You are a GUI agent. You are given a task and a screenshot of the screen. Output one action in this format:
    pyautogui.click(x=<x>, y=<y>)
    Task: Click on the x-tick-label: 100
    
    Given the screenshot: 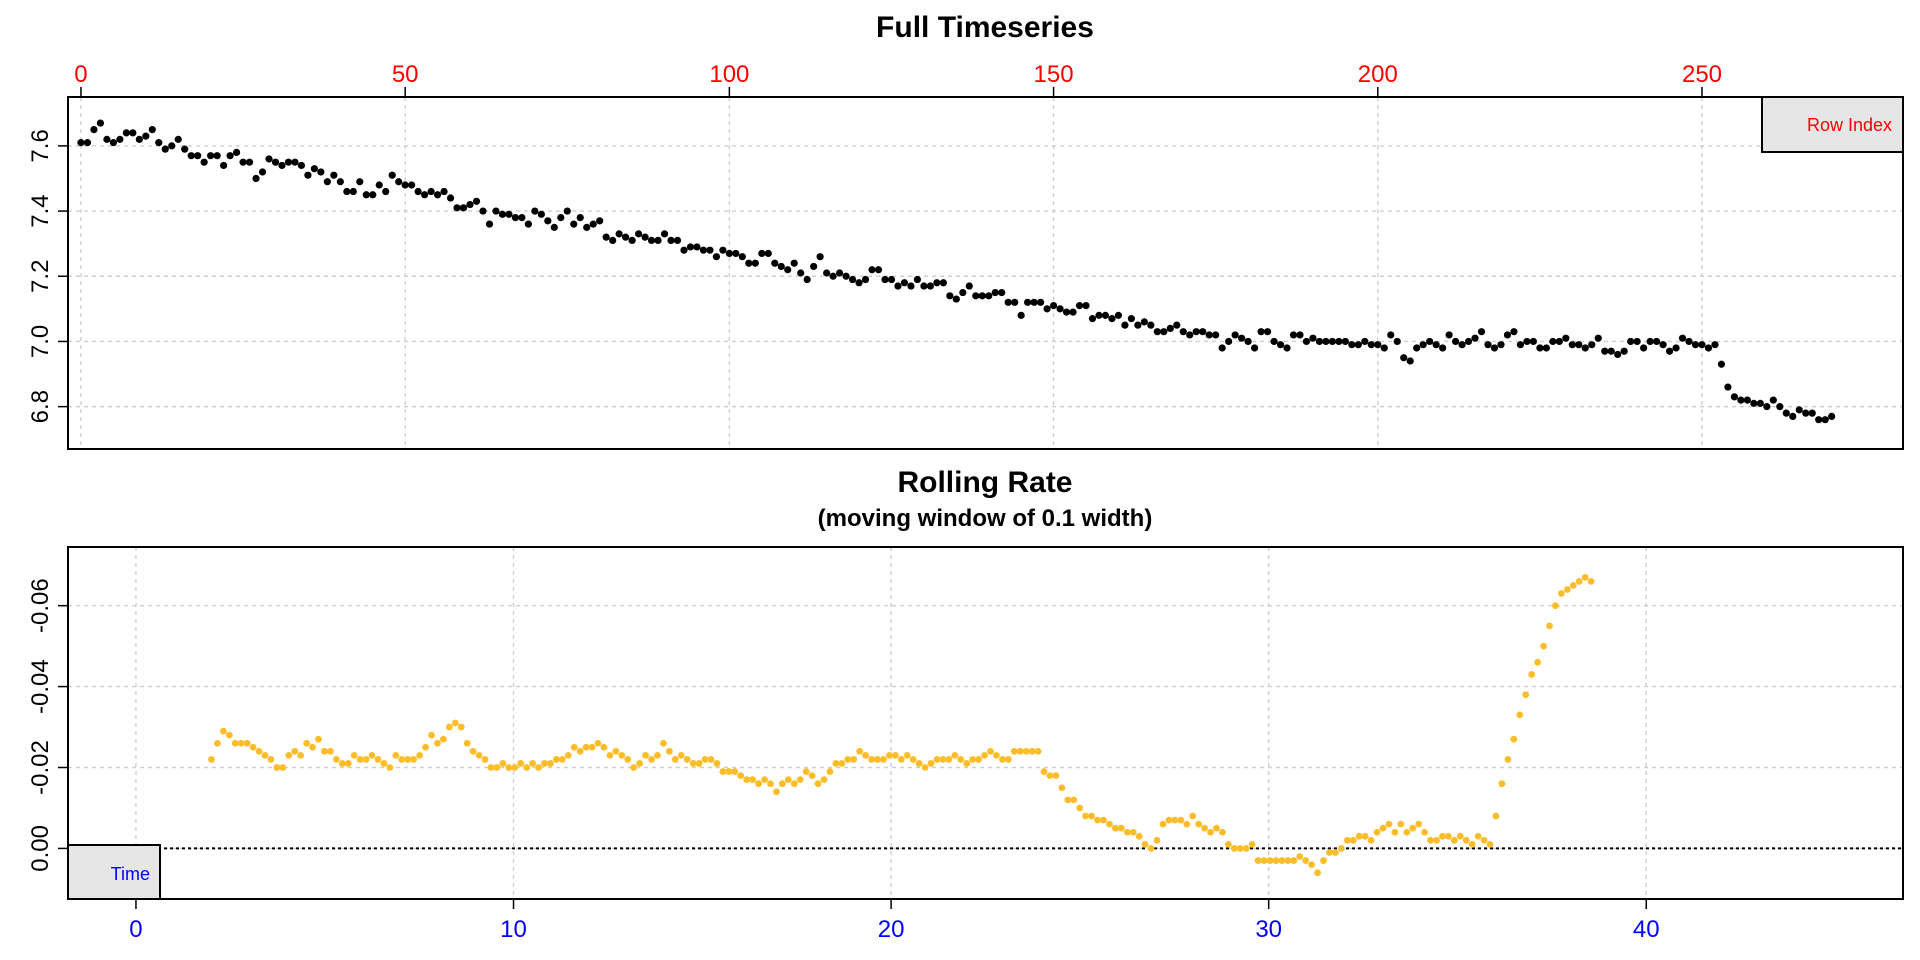 What is the action you would take?
    pyautogui.click(x=729, y=74)
    